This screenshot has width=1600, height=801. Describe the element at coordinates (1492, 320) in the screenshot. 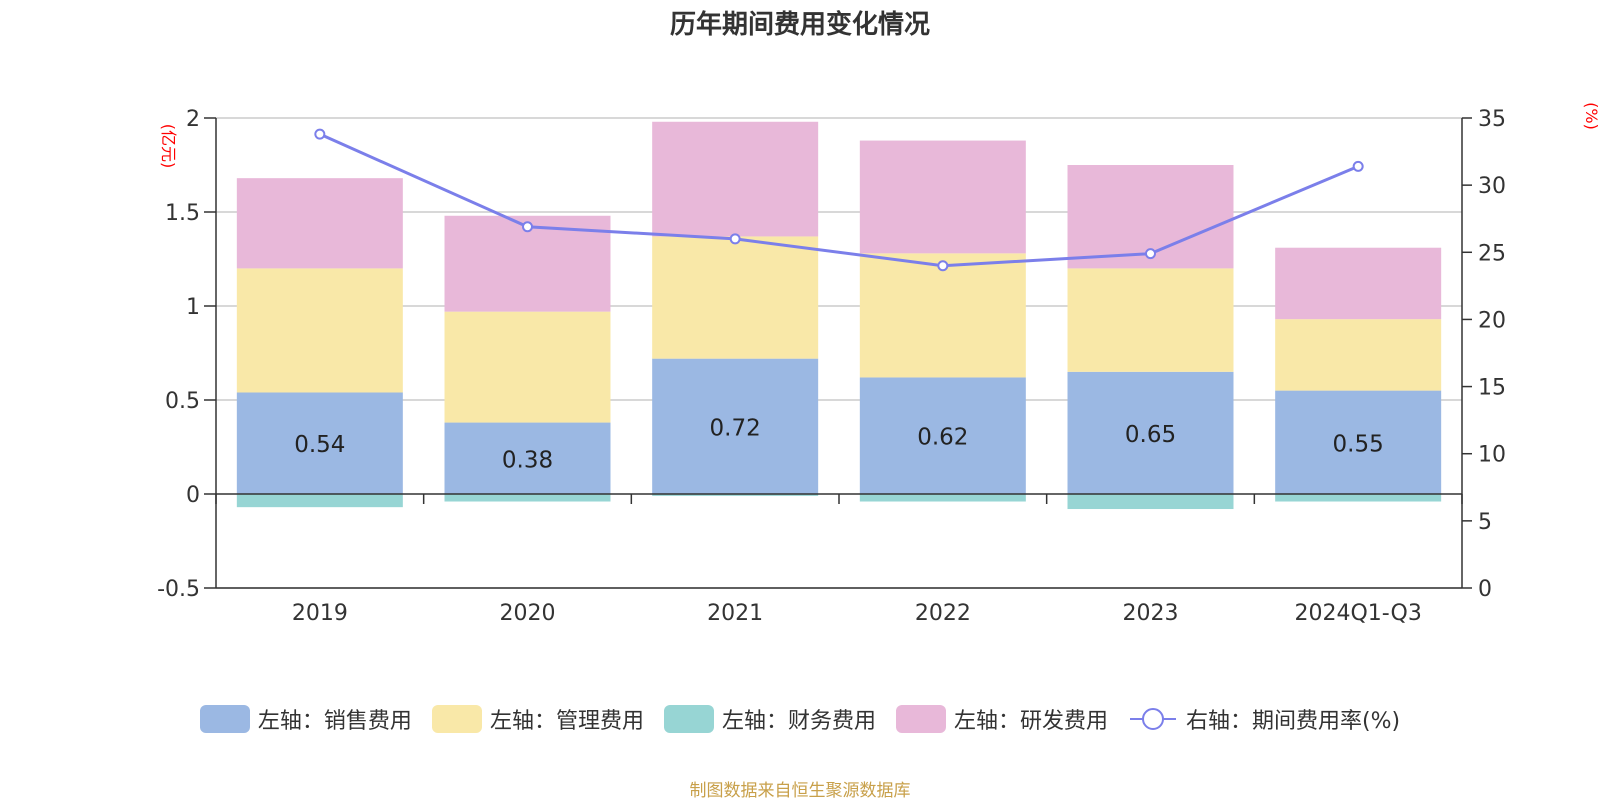

I see `right-tick-label: 20` at that location.